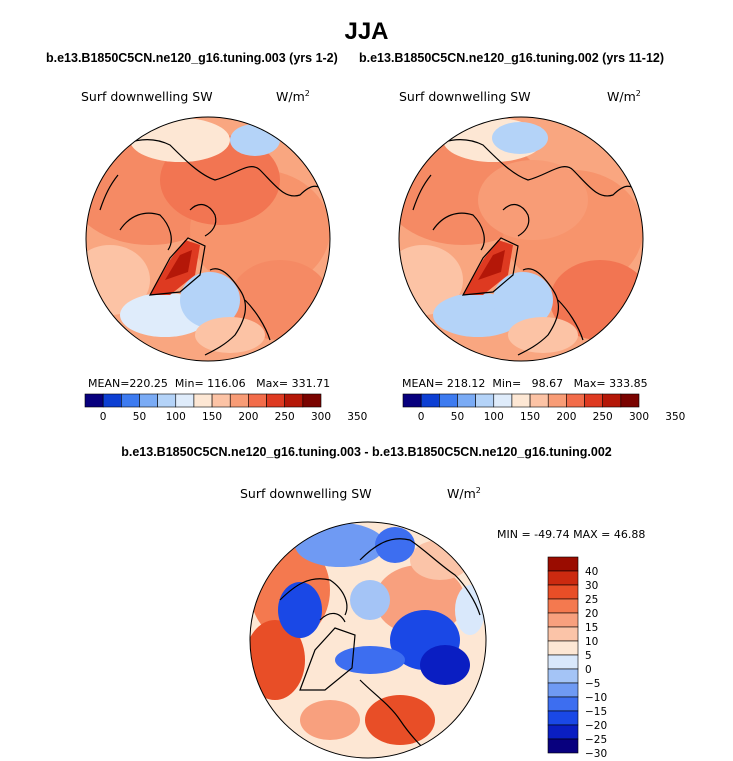  What do you see at coordinates (214, 247) in the screenshot?
I see `panel1-coastlines` at bounding box center [214, 247].